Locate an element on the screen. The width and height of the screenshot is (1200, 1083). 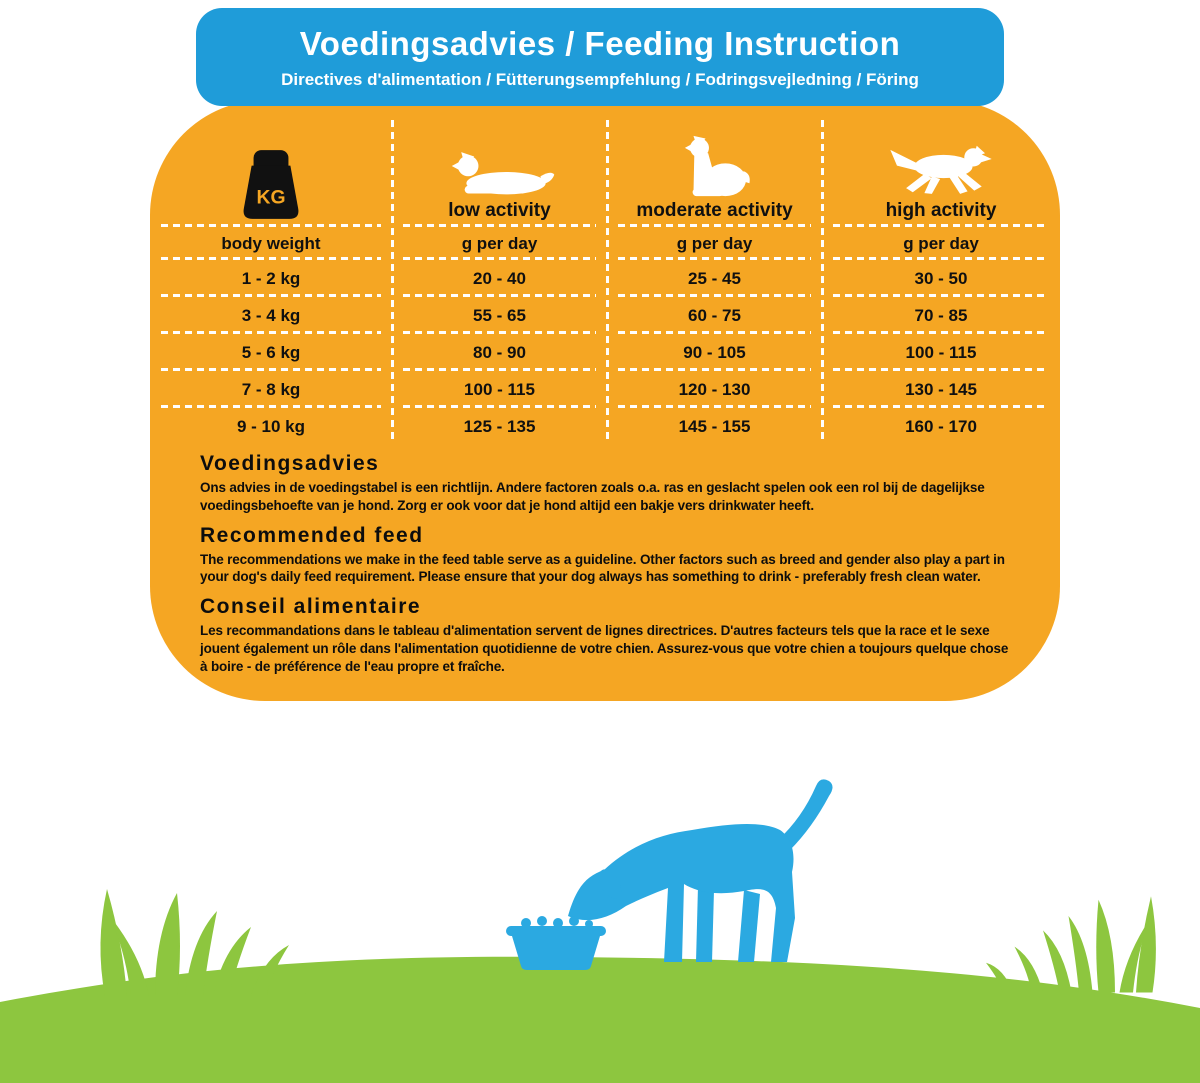
body-weight-header: body weight is located at coordinates (271, 243).